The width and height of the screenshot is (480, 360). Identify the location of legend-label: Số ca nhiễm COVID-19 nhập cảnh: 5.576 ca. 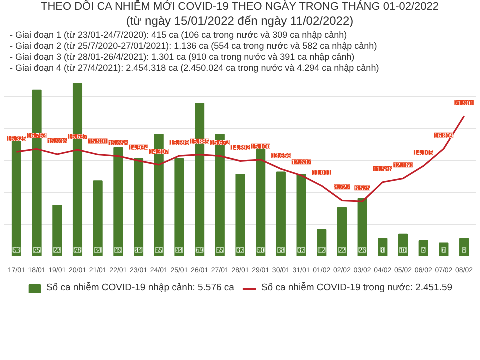
(140, 288).